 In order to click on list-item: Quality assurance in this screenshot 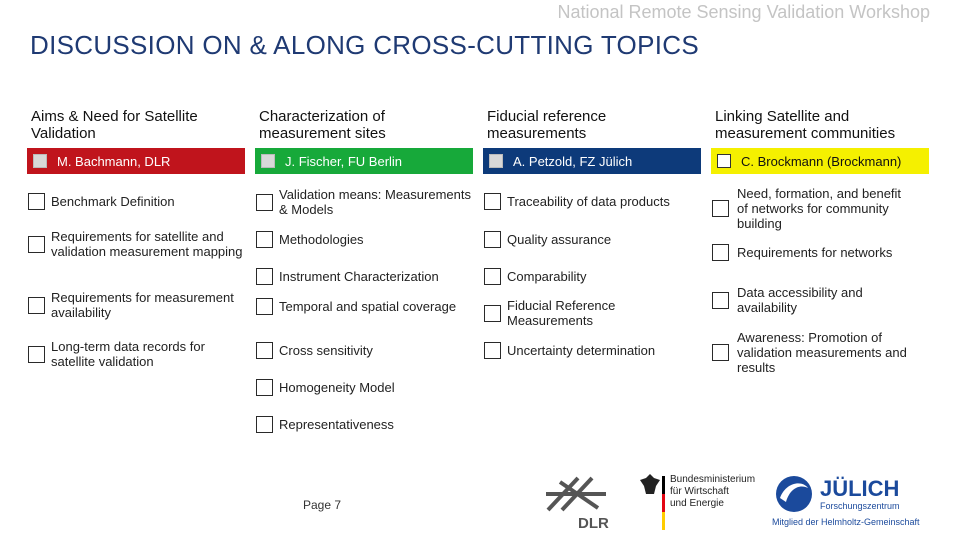, I will do `click(591, 239)`.